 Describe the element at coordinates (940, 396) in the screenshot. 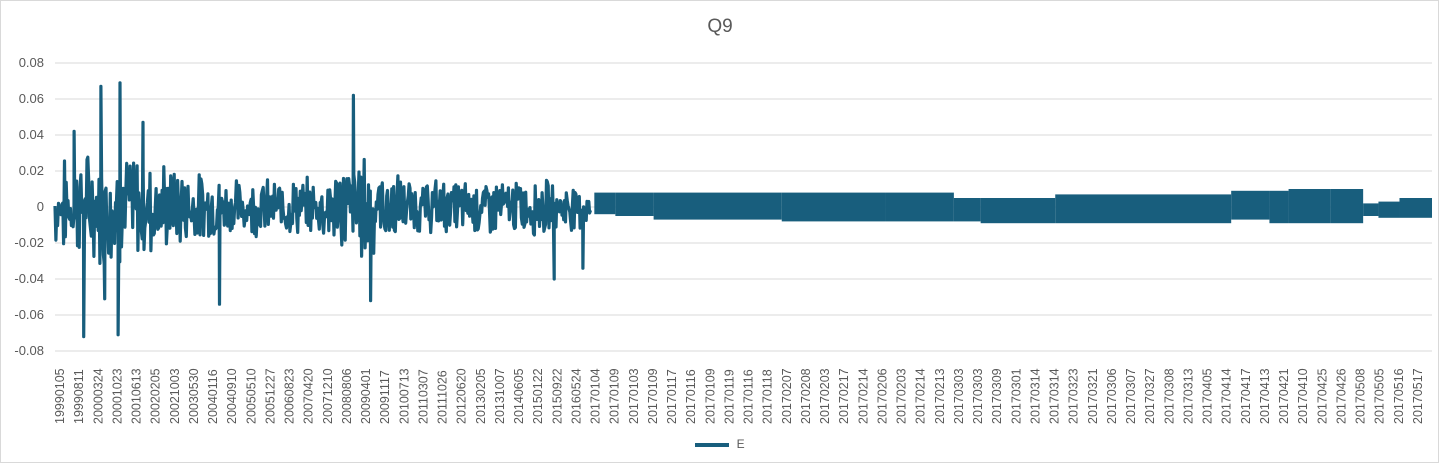

I see `x-tick-label: 20170213` at that location.